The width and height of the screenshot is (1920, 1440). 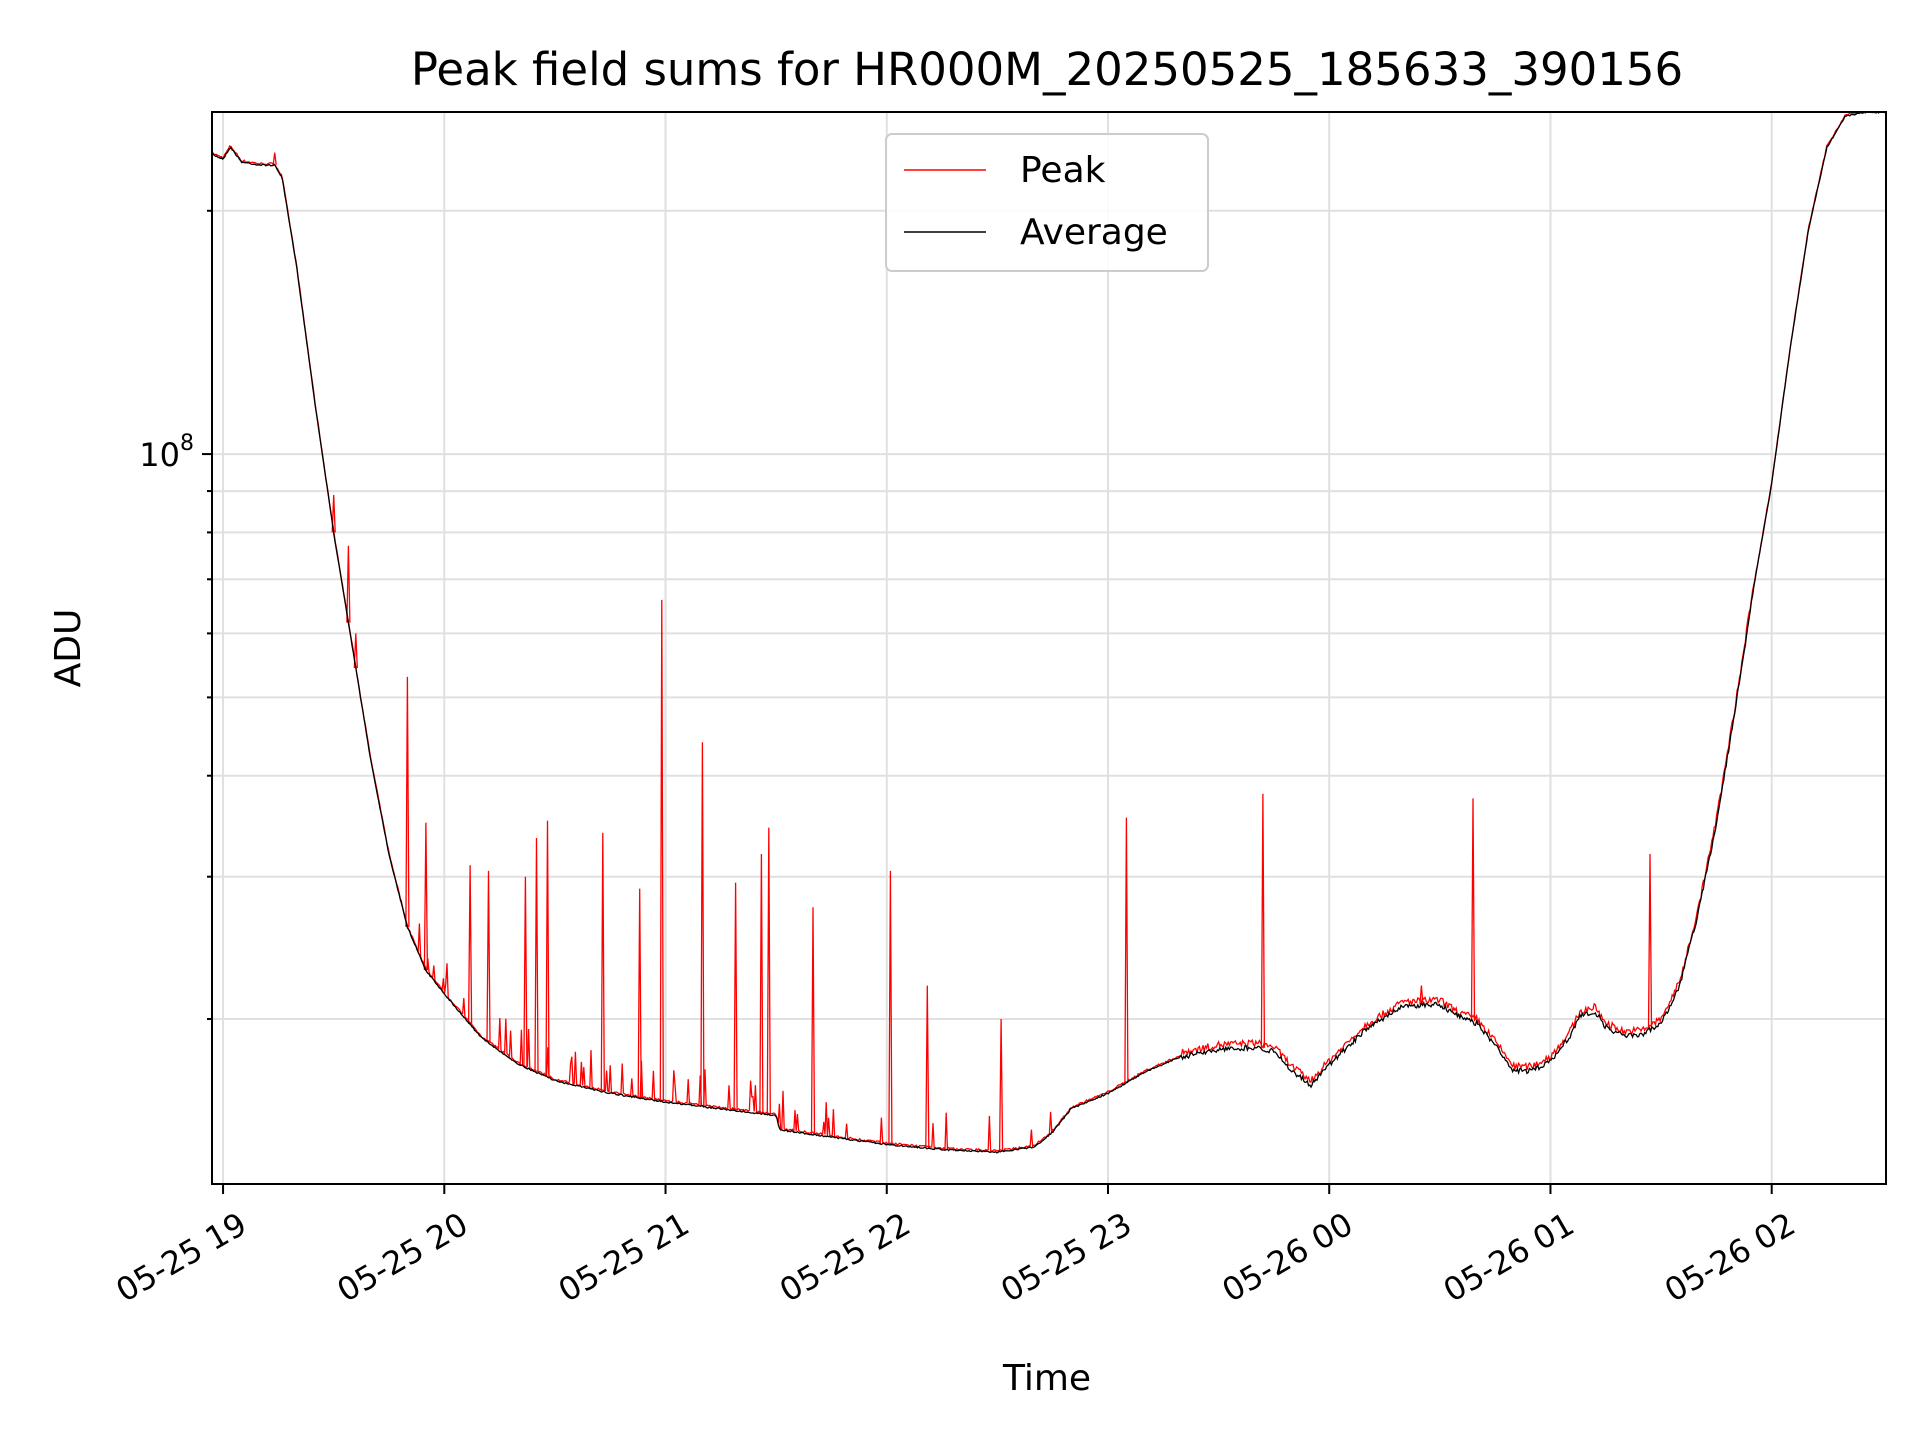 What do you see at coordinates (175, 615) in the screenshot?
I see `y-axis-ticks: 108` at bounding box center [175, 615].